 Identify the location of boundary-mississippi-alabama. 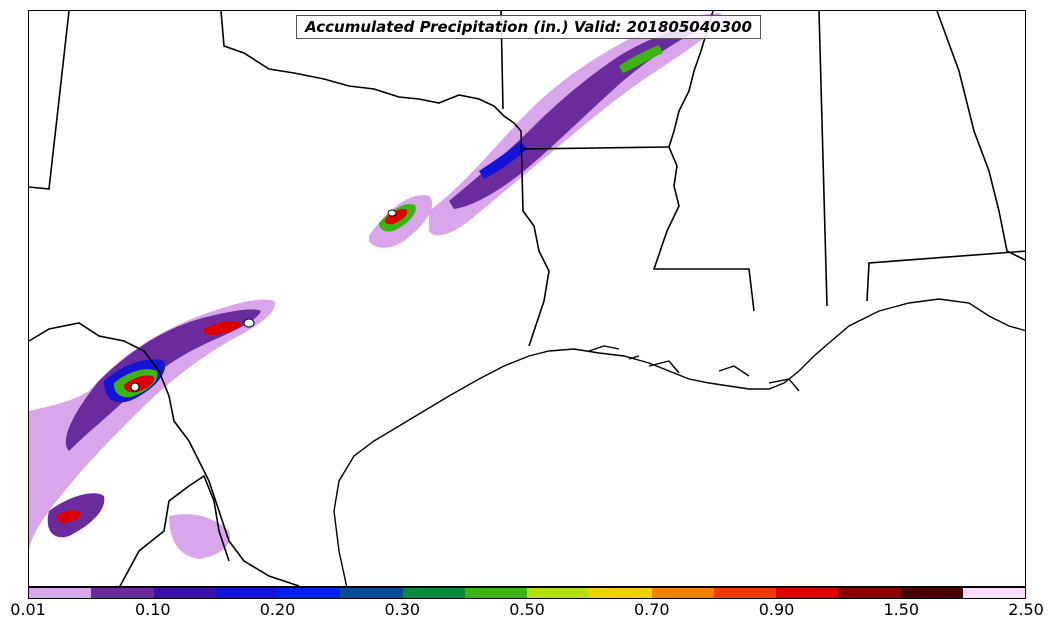
(823, 159).